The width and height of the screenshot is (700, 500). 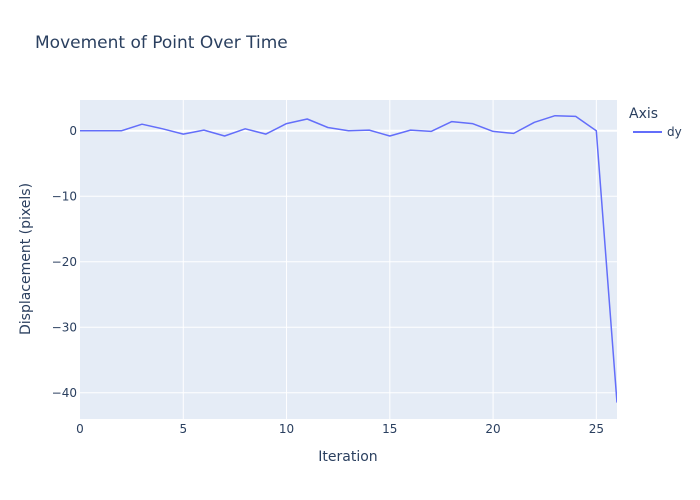 I want to click on y-tick-label: −30, so click(x=64, y=327).